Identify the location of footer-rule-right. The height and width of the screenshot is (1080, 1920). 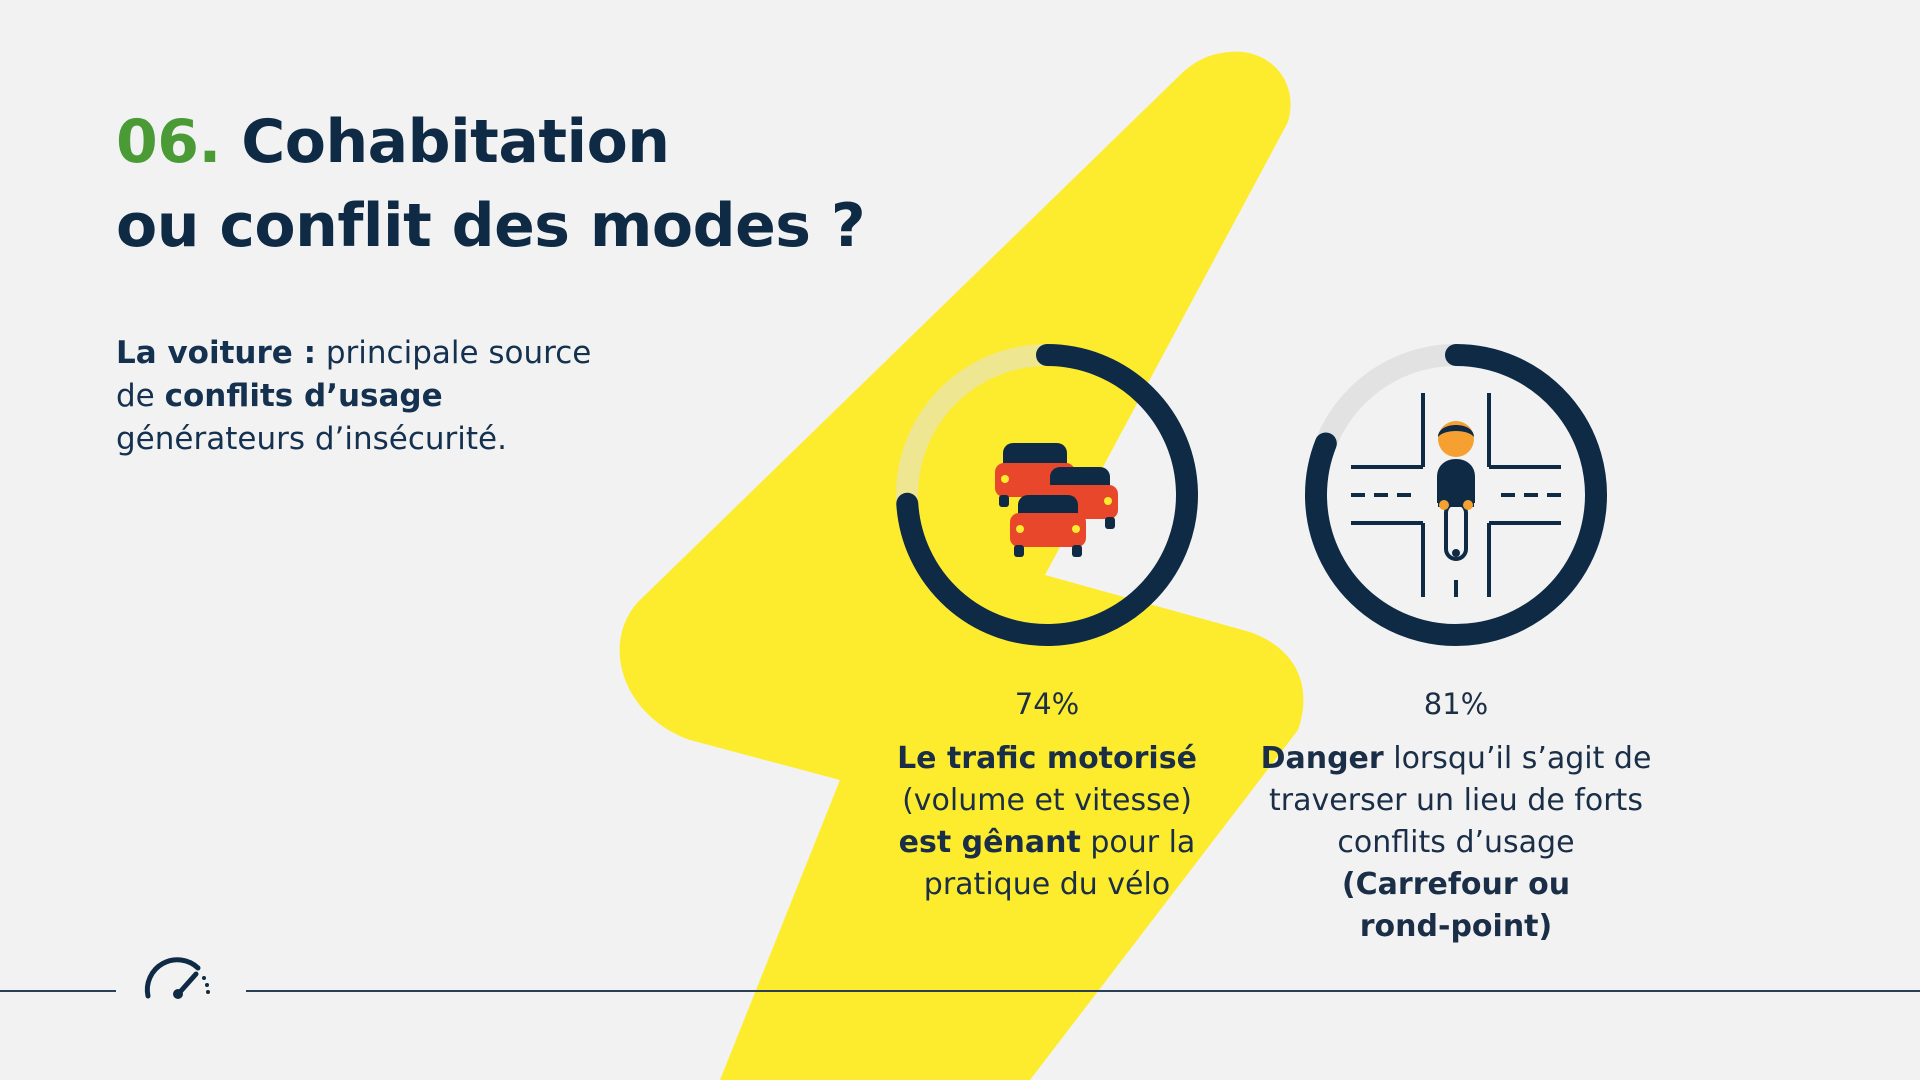
(1083, 991).